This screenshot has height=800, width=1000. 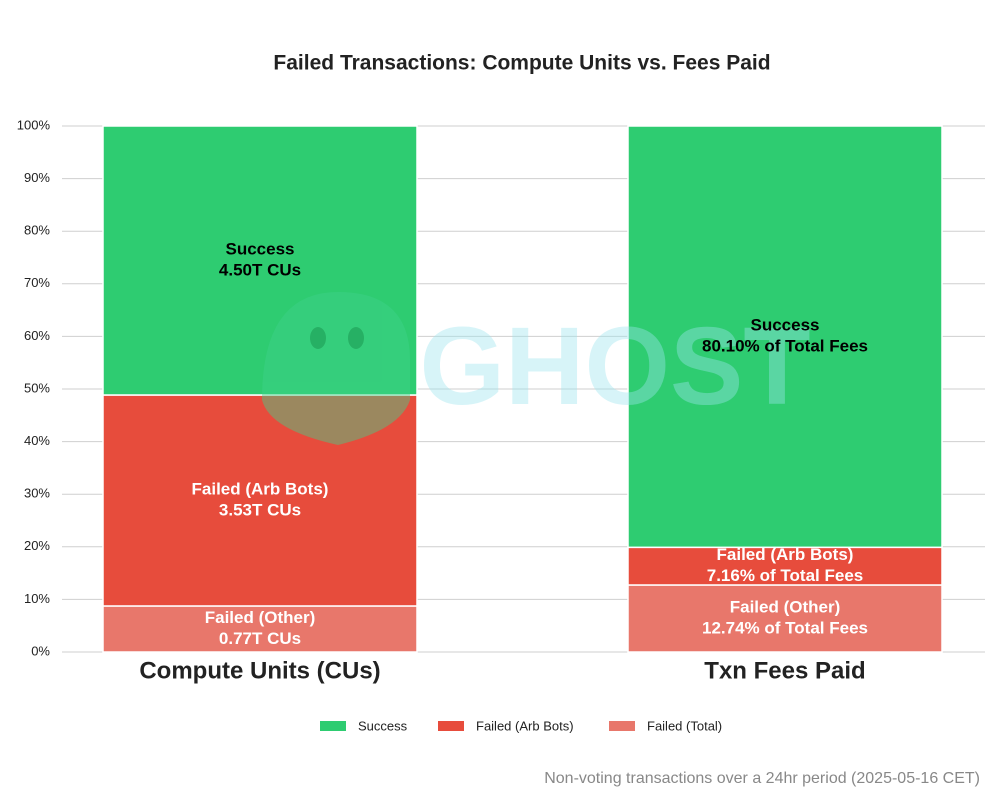 What do you see at coordinates (37, 545) in the screenshot?
I see `y-tick-label: 20%` at bounding box center [37, 545].